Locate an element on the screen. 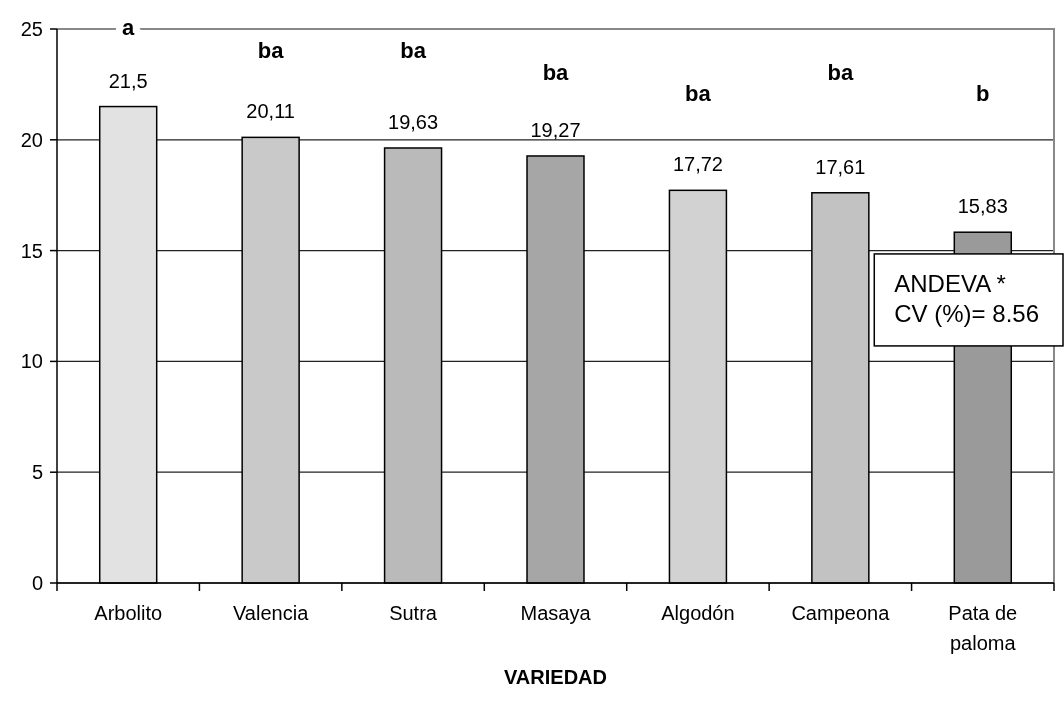 This screenshot has width=1064, height=713. y-tick-label: 10 is located at coordinates (31, 361).